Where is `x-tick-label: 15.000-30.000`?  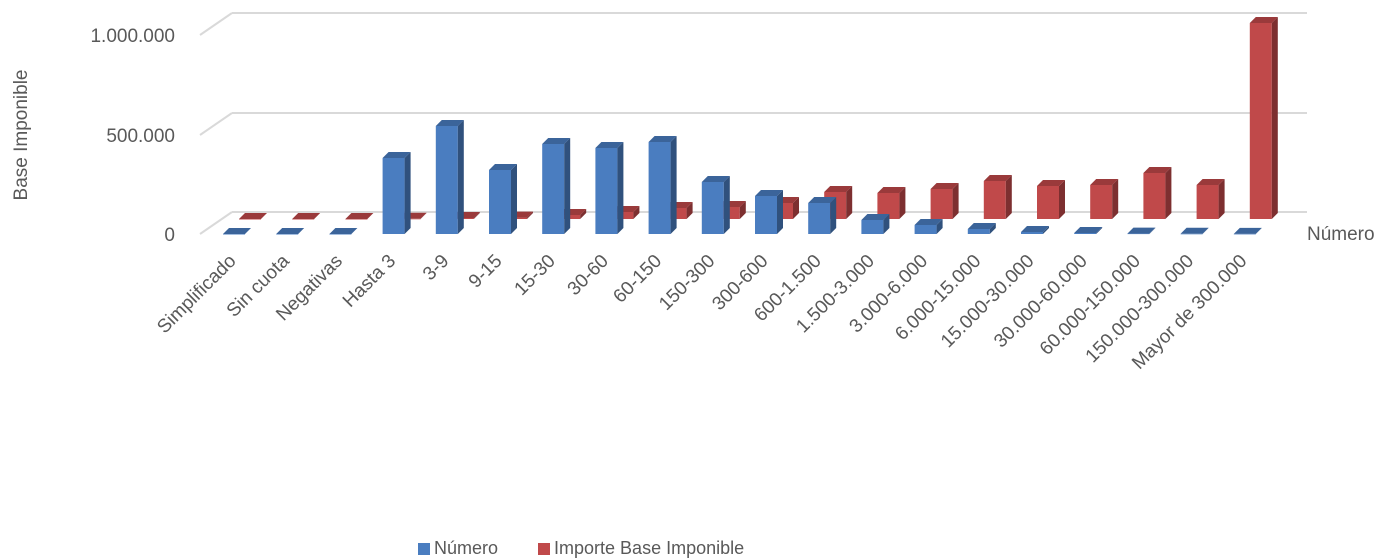 x-tick-label: 15.000-30.000 is located at coordinates (988, 302).